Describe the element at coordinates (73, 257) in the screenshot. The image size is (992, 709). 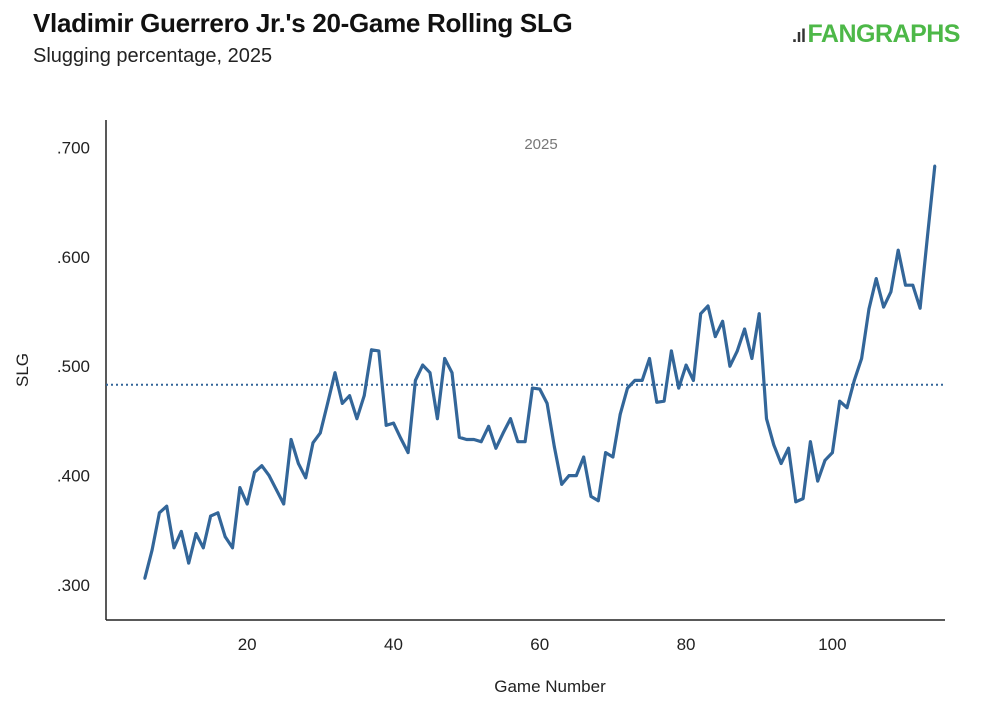
I see `y-tick-label: .600` at that location.